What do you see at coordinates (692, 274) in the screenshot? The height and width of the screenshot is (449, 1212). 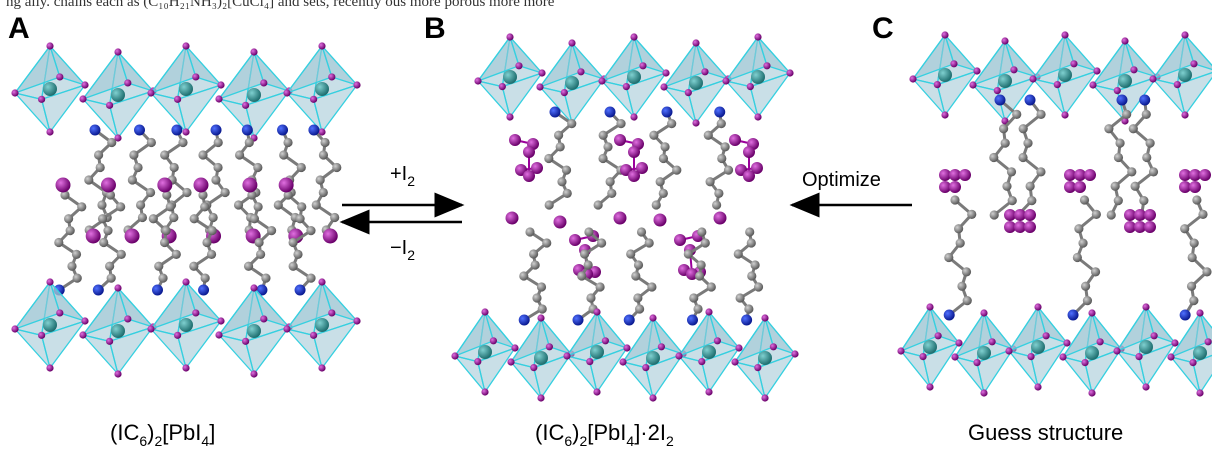 I see `iodine-molecule-atom` at bounding box center [692, 274].